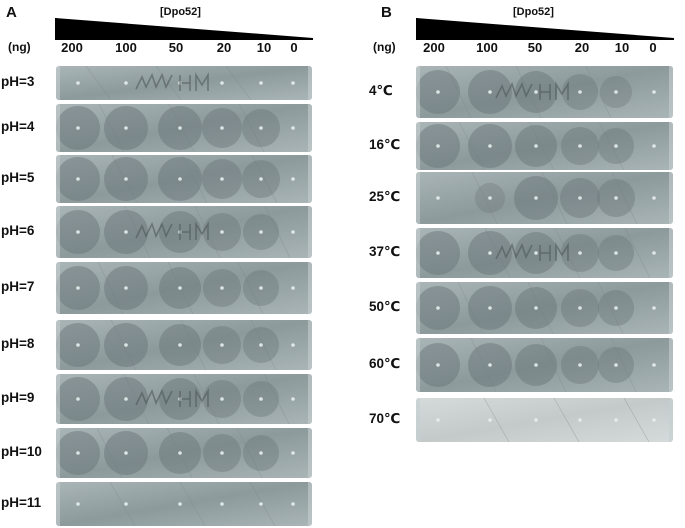 This screenshot has width=685, height=528. What do you see at coordinates (18, 81) in the screenshot?
I see `panel-a-condition-label: pH=3` at bounding box center [18, 81].